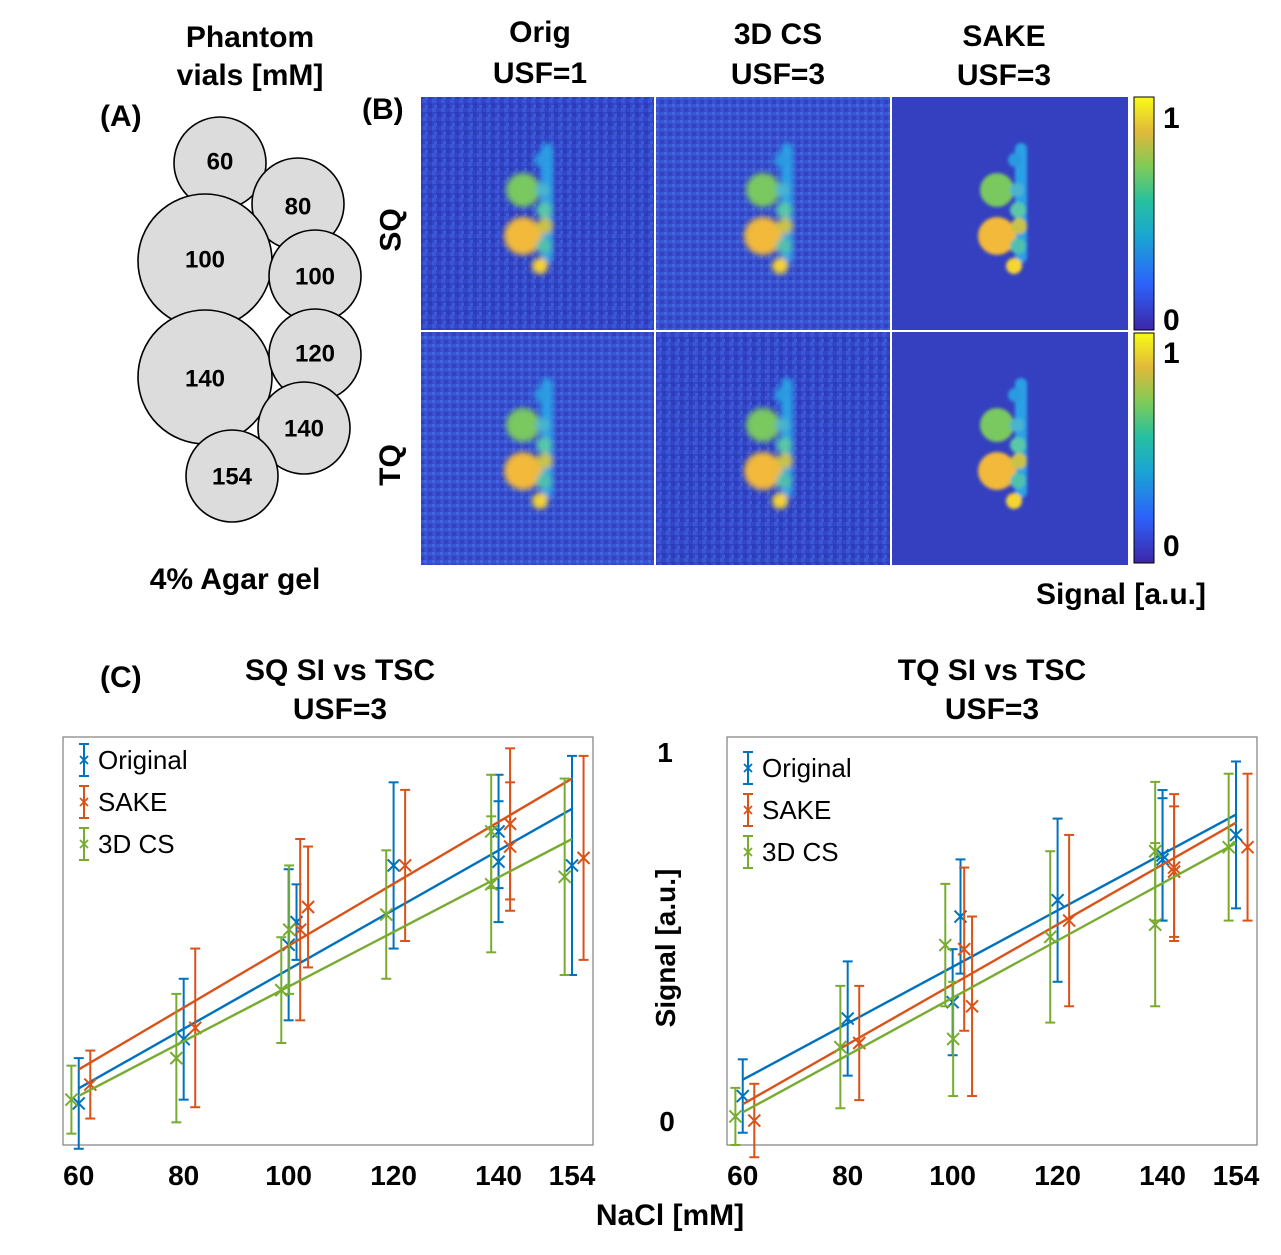 This screenshot has height=1255, width=1281. I want to click on vial-label: 80, so click(298, 206).